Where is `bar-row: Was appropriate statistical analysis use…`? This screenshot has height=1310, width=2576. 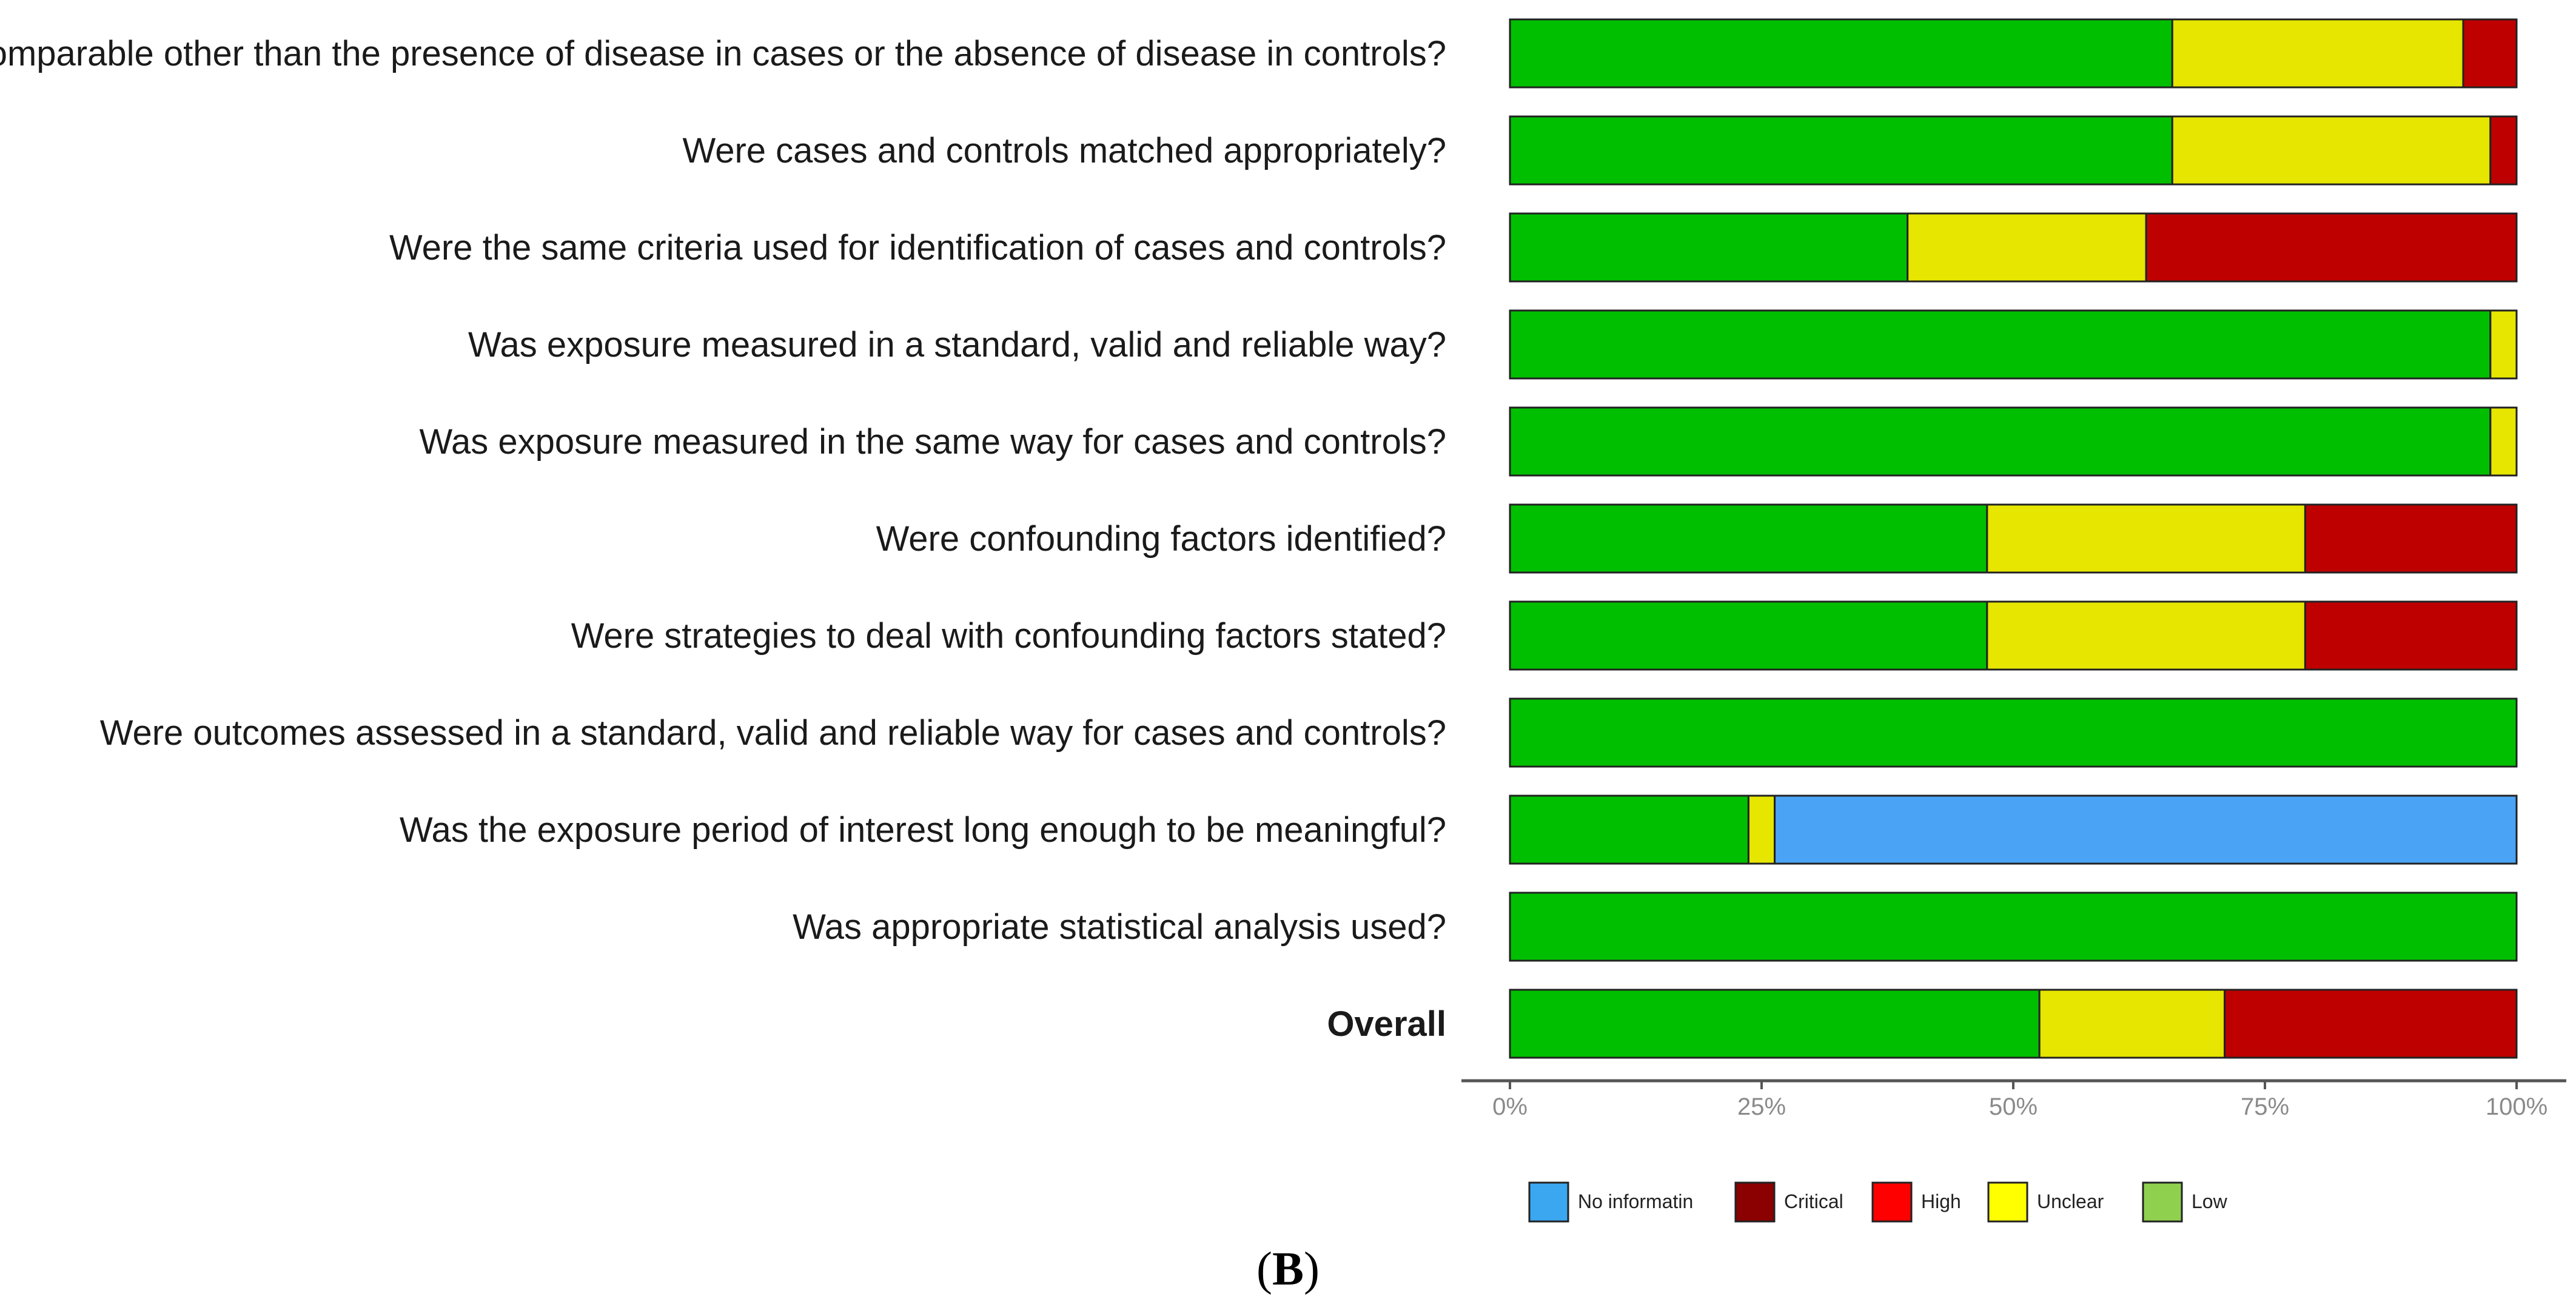 bar-row: Was appropriate statistical analysis use… is located at coordinates (1656, 927).